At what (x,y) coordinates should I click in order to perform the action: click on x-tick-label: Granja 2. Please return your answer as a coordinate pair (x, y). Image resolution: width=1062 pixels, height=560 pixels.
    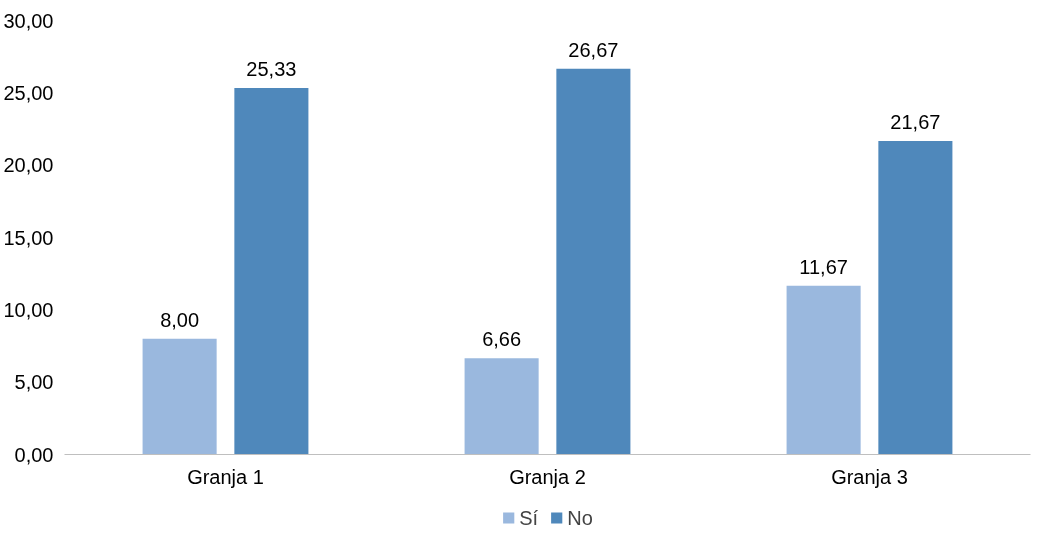
    Looking at the image, I should click on (547, 476).